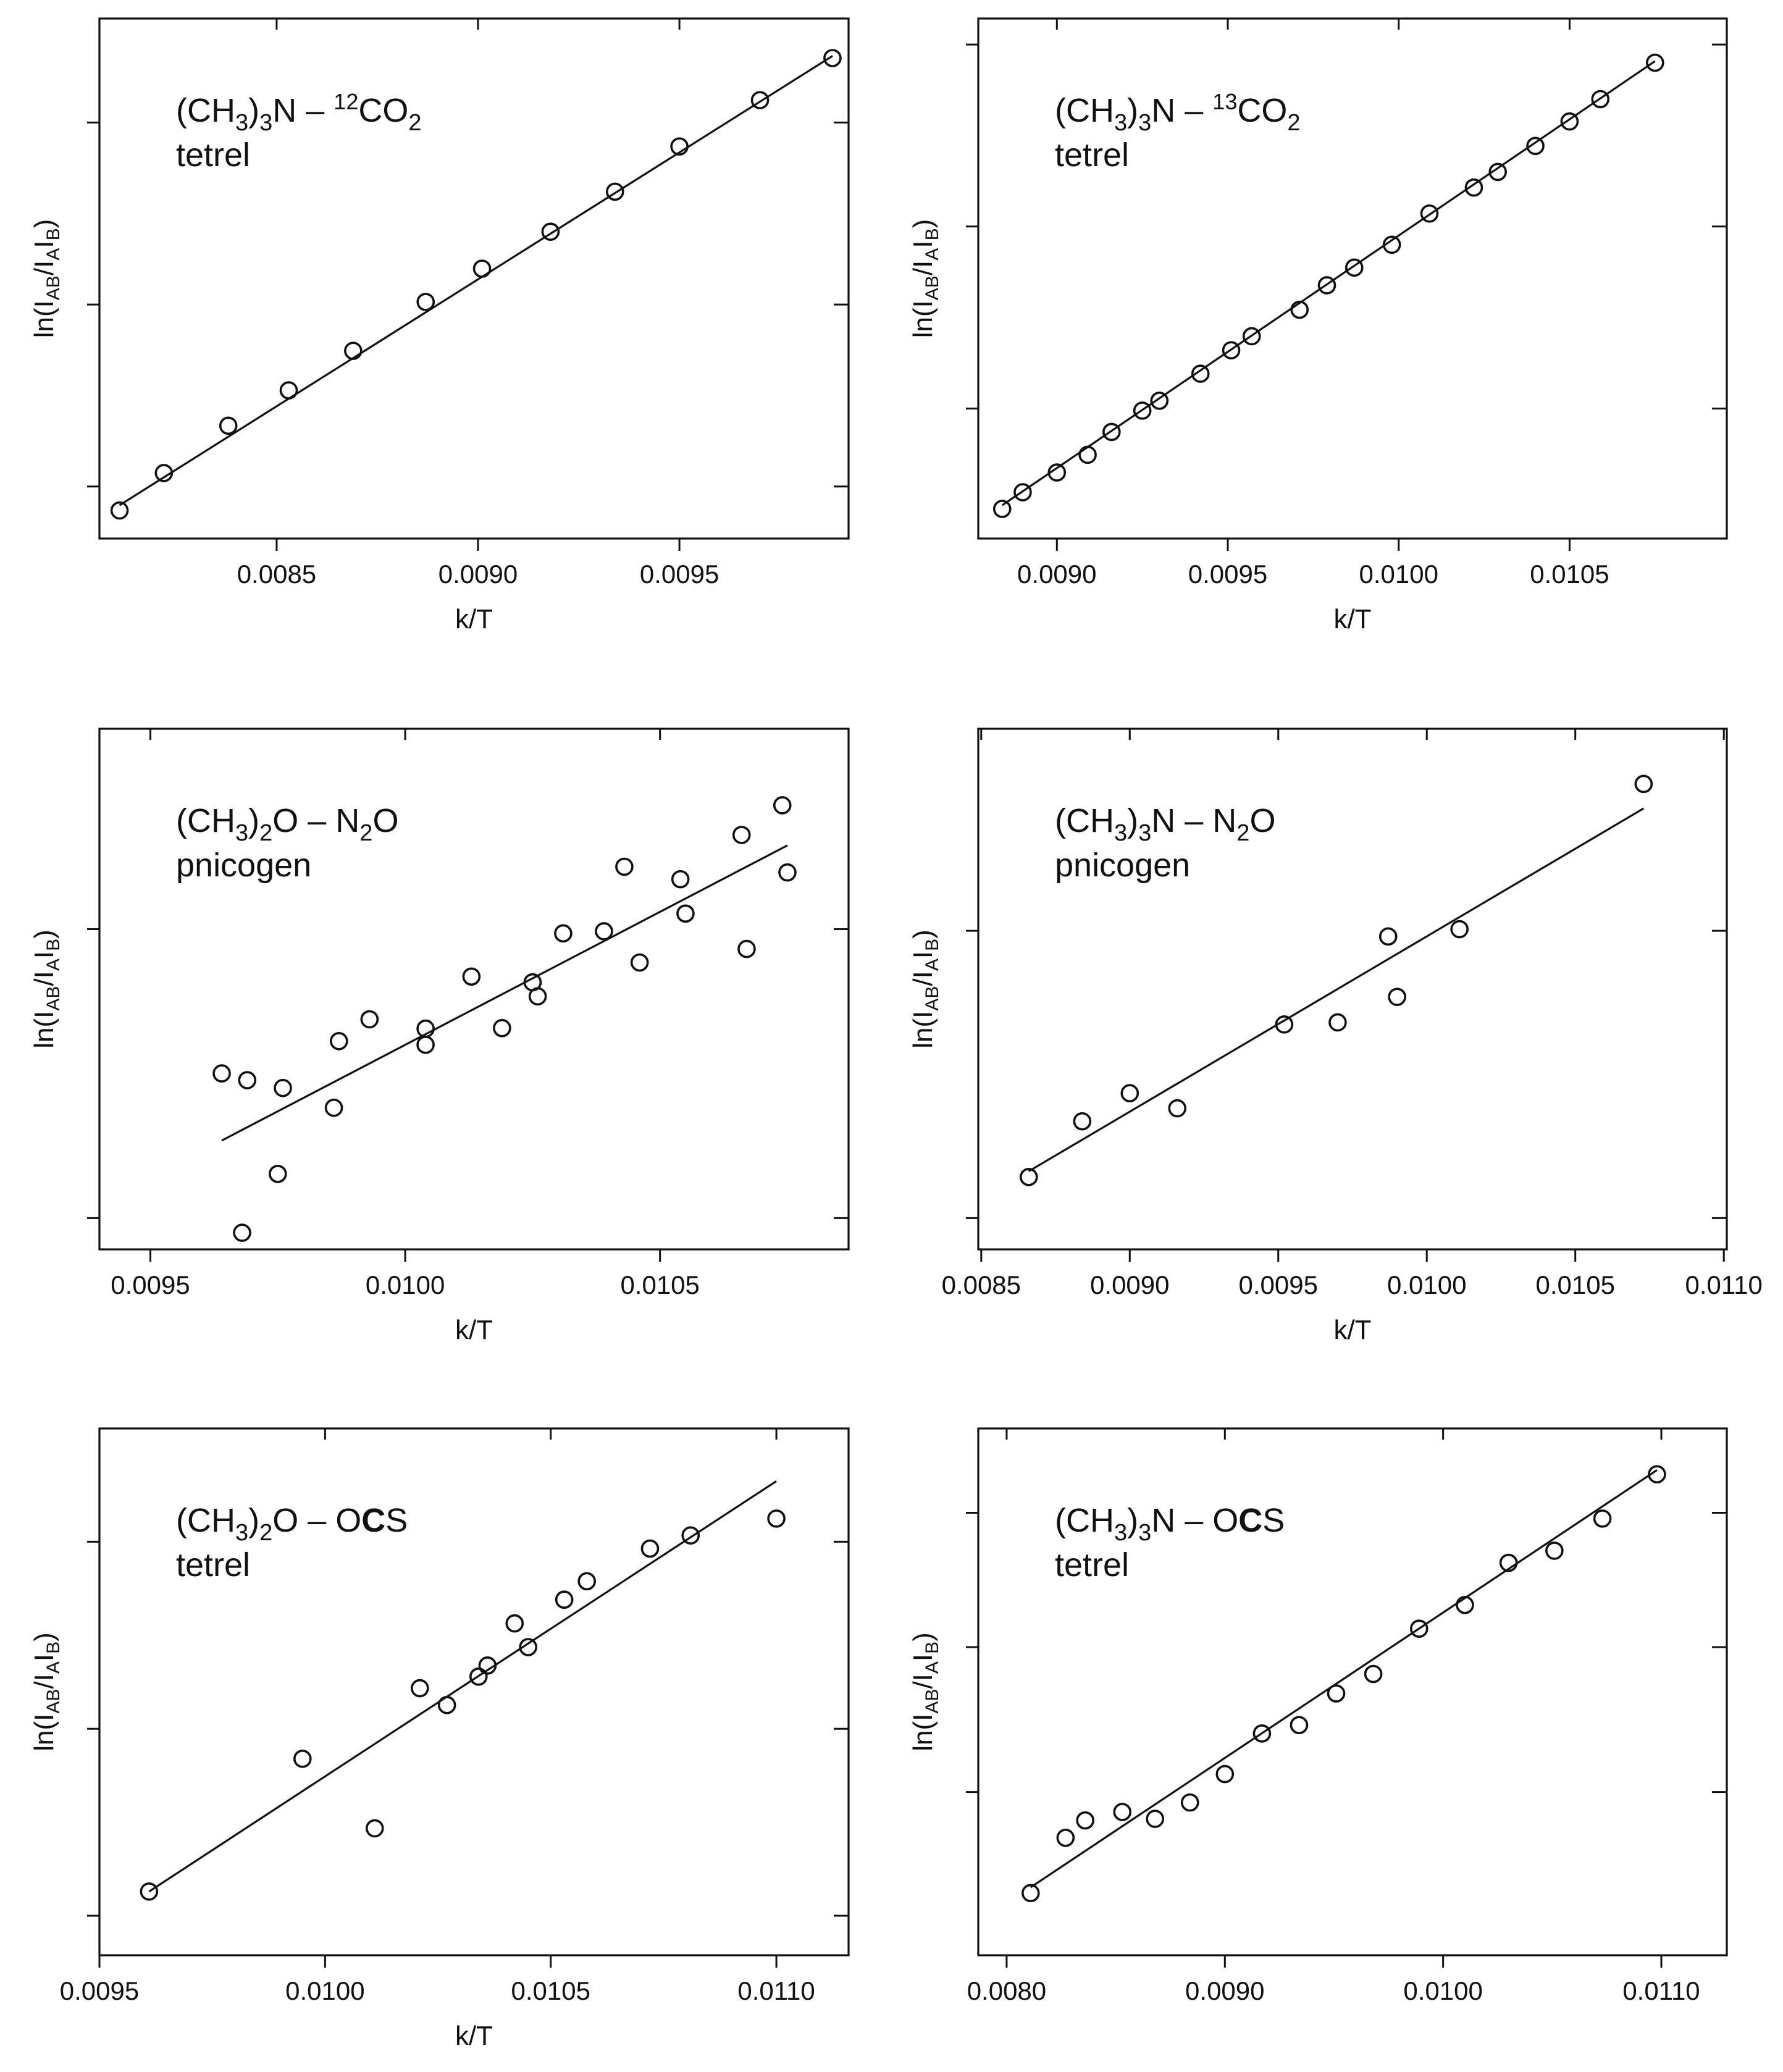 This screenshot has width=1783, height=2072. I want to click on panel-annotation-formula: (CH3)2O – OCS, so click(292, 1524).